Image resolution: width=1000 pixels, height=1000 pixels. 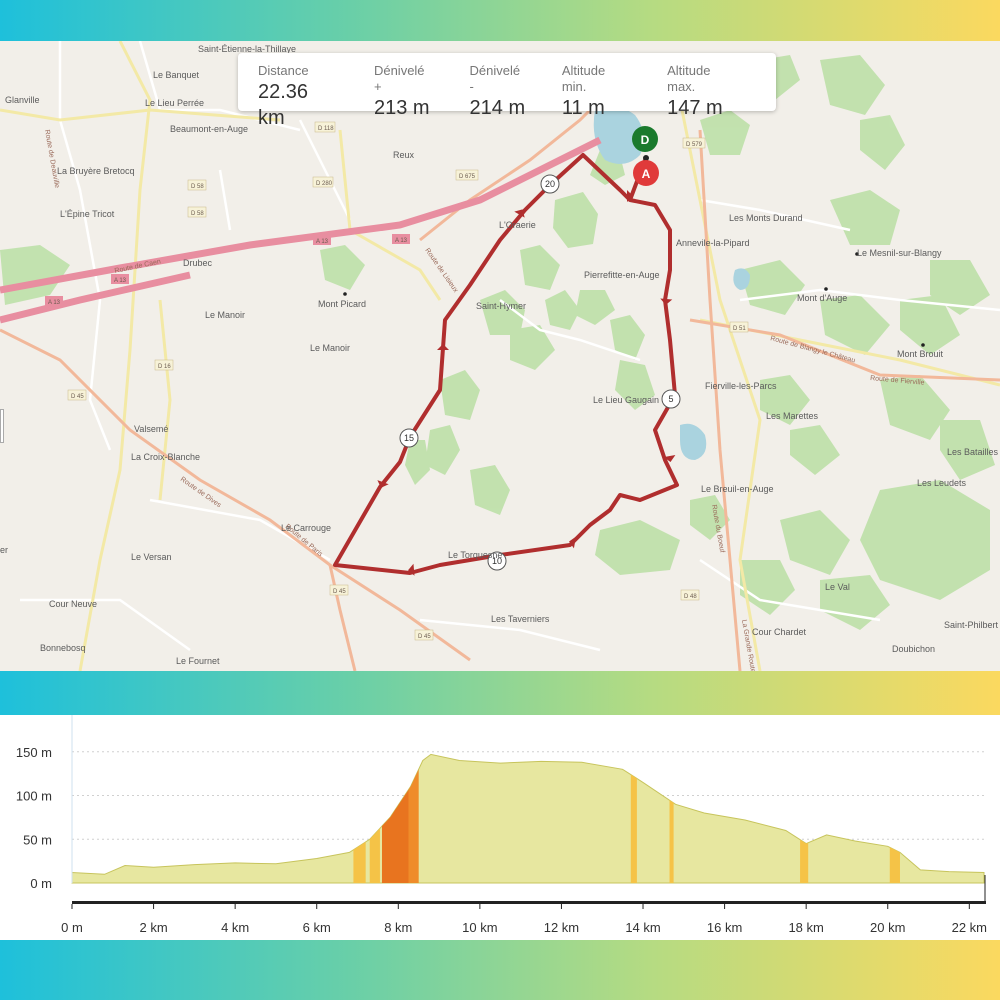 What do you see at coordinates (689, 78) in the screenshot?
I see `stat-label: Altitude max.` at bounding box center [689, 78].